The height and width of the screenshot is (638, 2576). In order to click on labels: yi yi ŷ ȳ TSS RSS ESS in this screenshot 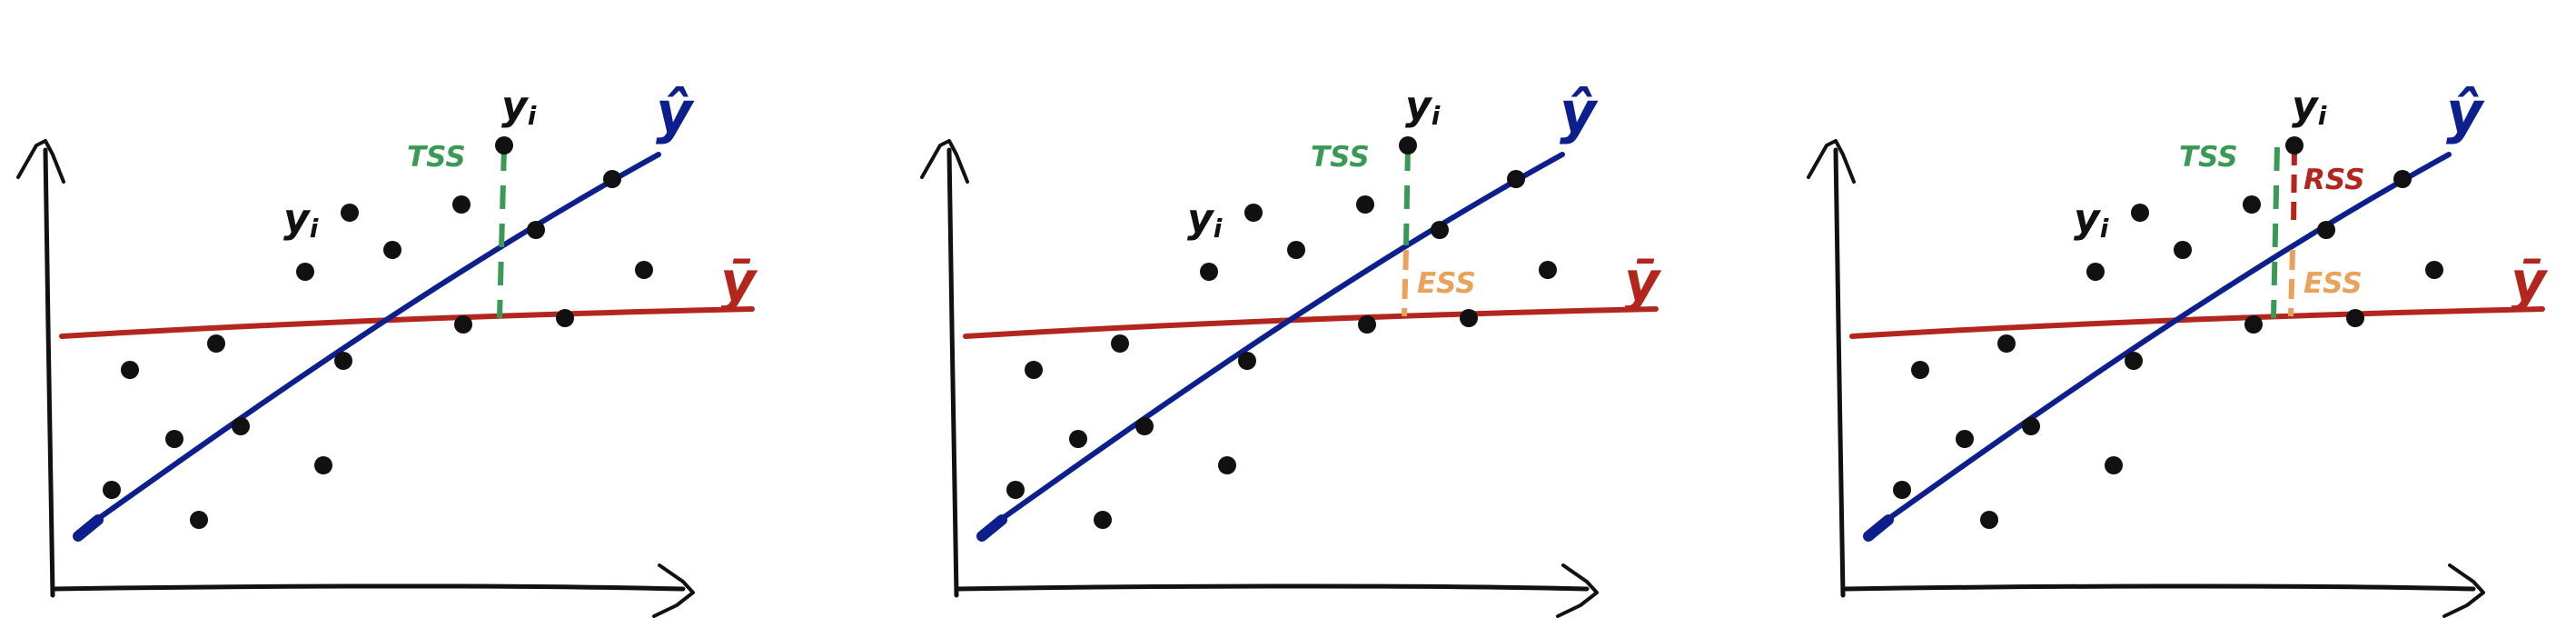, I will do `click(2311, 196)`.